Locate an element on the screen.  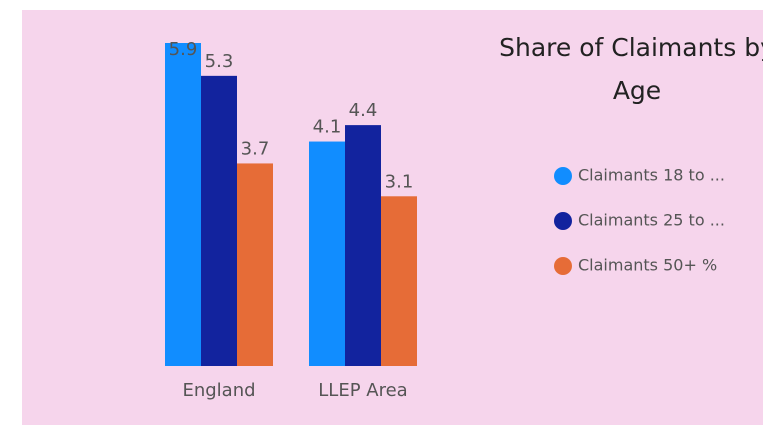
x-tick-label: England is located at coordinates (218, 390).